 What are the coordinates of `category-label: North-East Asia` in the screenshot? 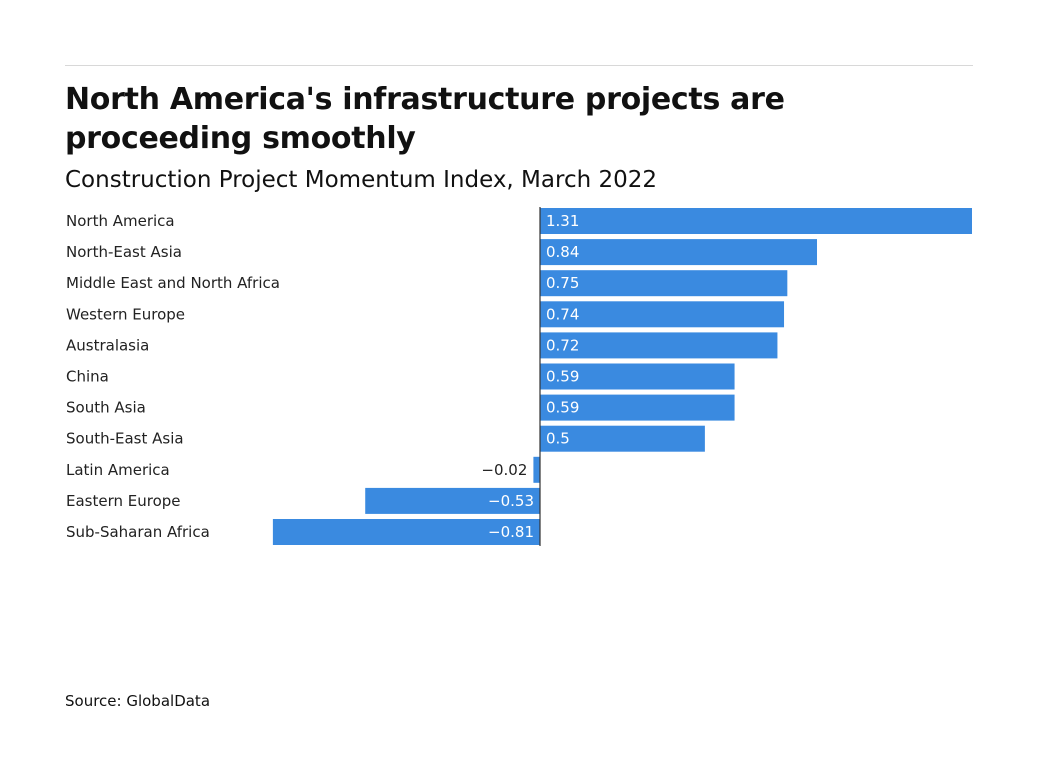 It's located at (124, 252).